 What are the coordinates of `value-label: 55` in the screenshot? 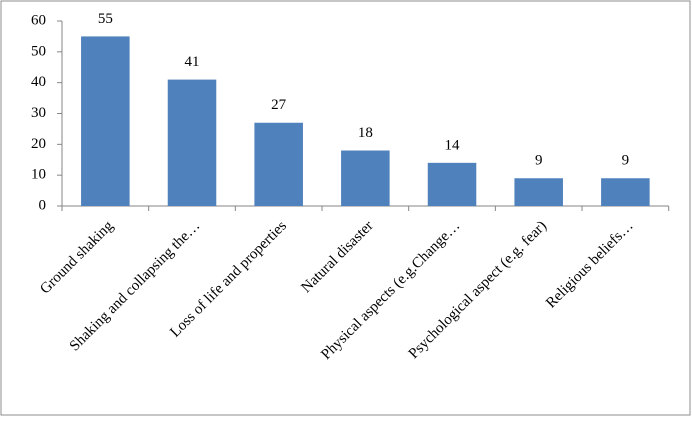 It's located at (105, 19).